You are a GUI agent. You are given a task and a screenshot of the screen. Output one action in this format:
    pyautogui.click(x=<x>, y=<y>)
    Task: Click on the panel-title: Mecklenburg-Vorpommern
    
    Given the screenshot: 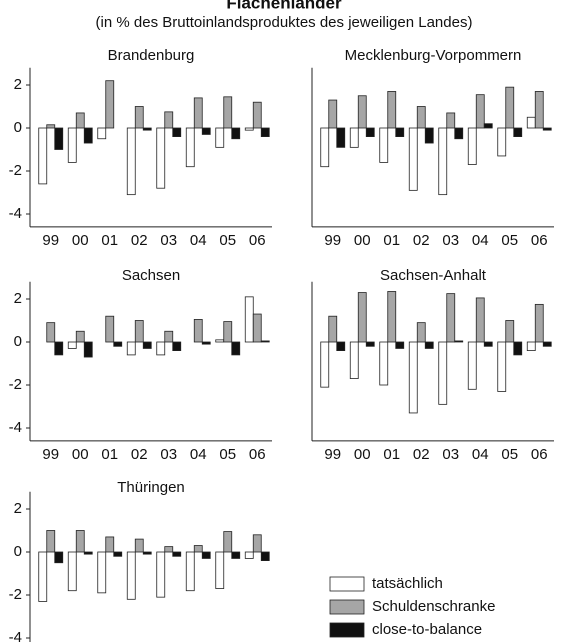 What is the action you would take?
    pyautogui.click(x=433, y=55)
    